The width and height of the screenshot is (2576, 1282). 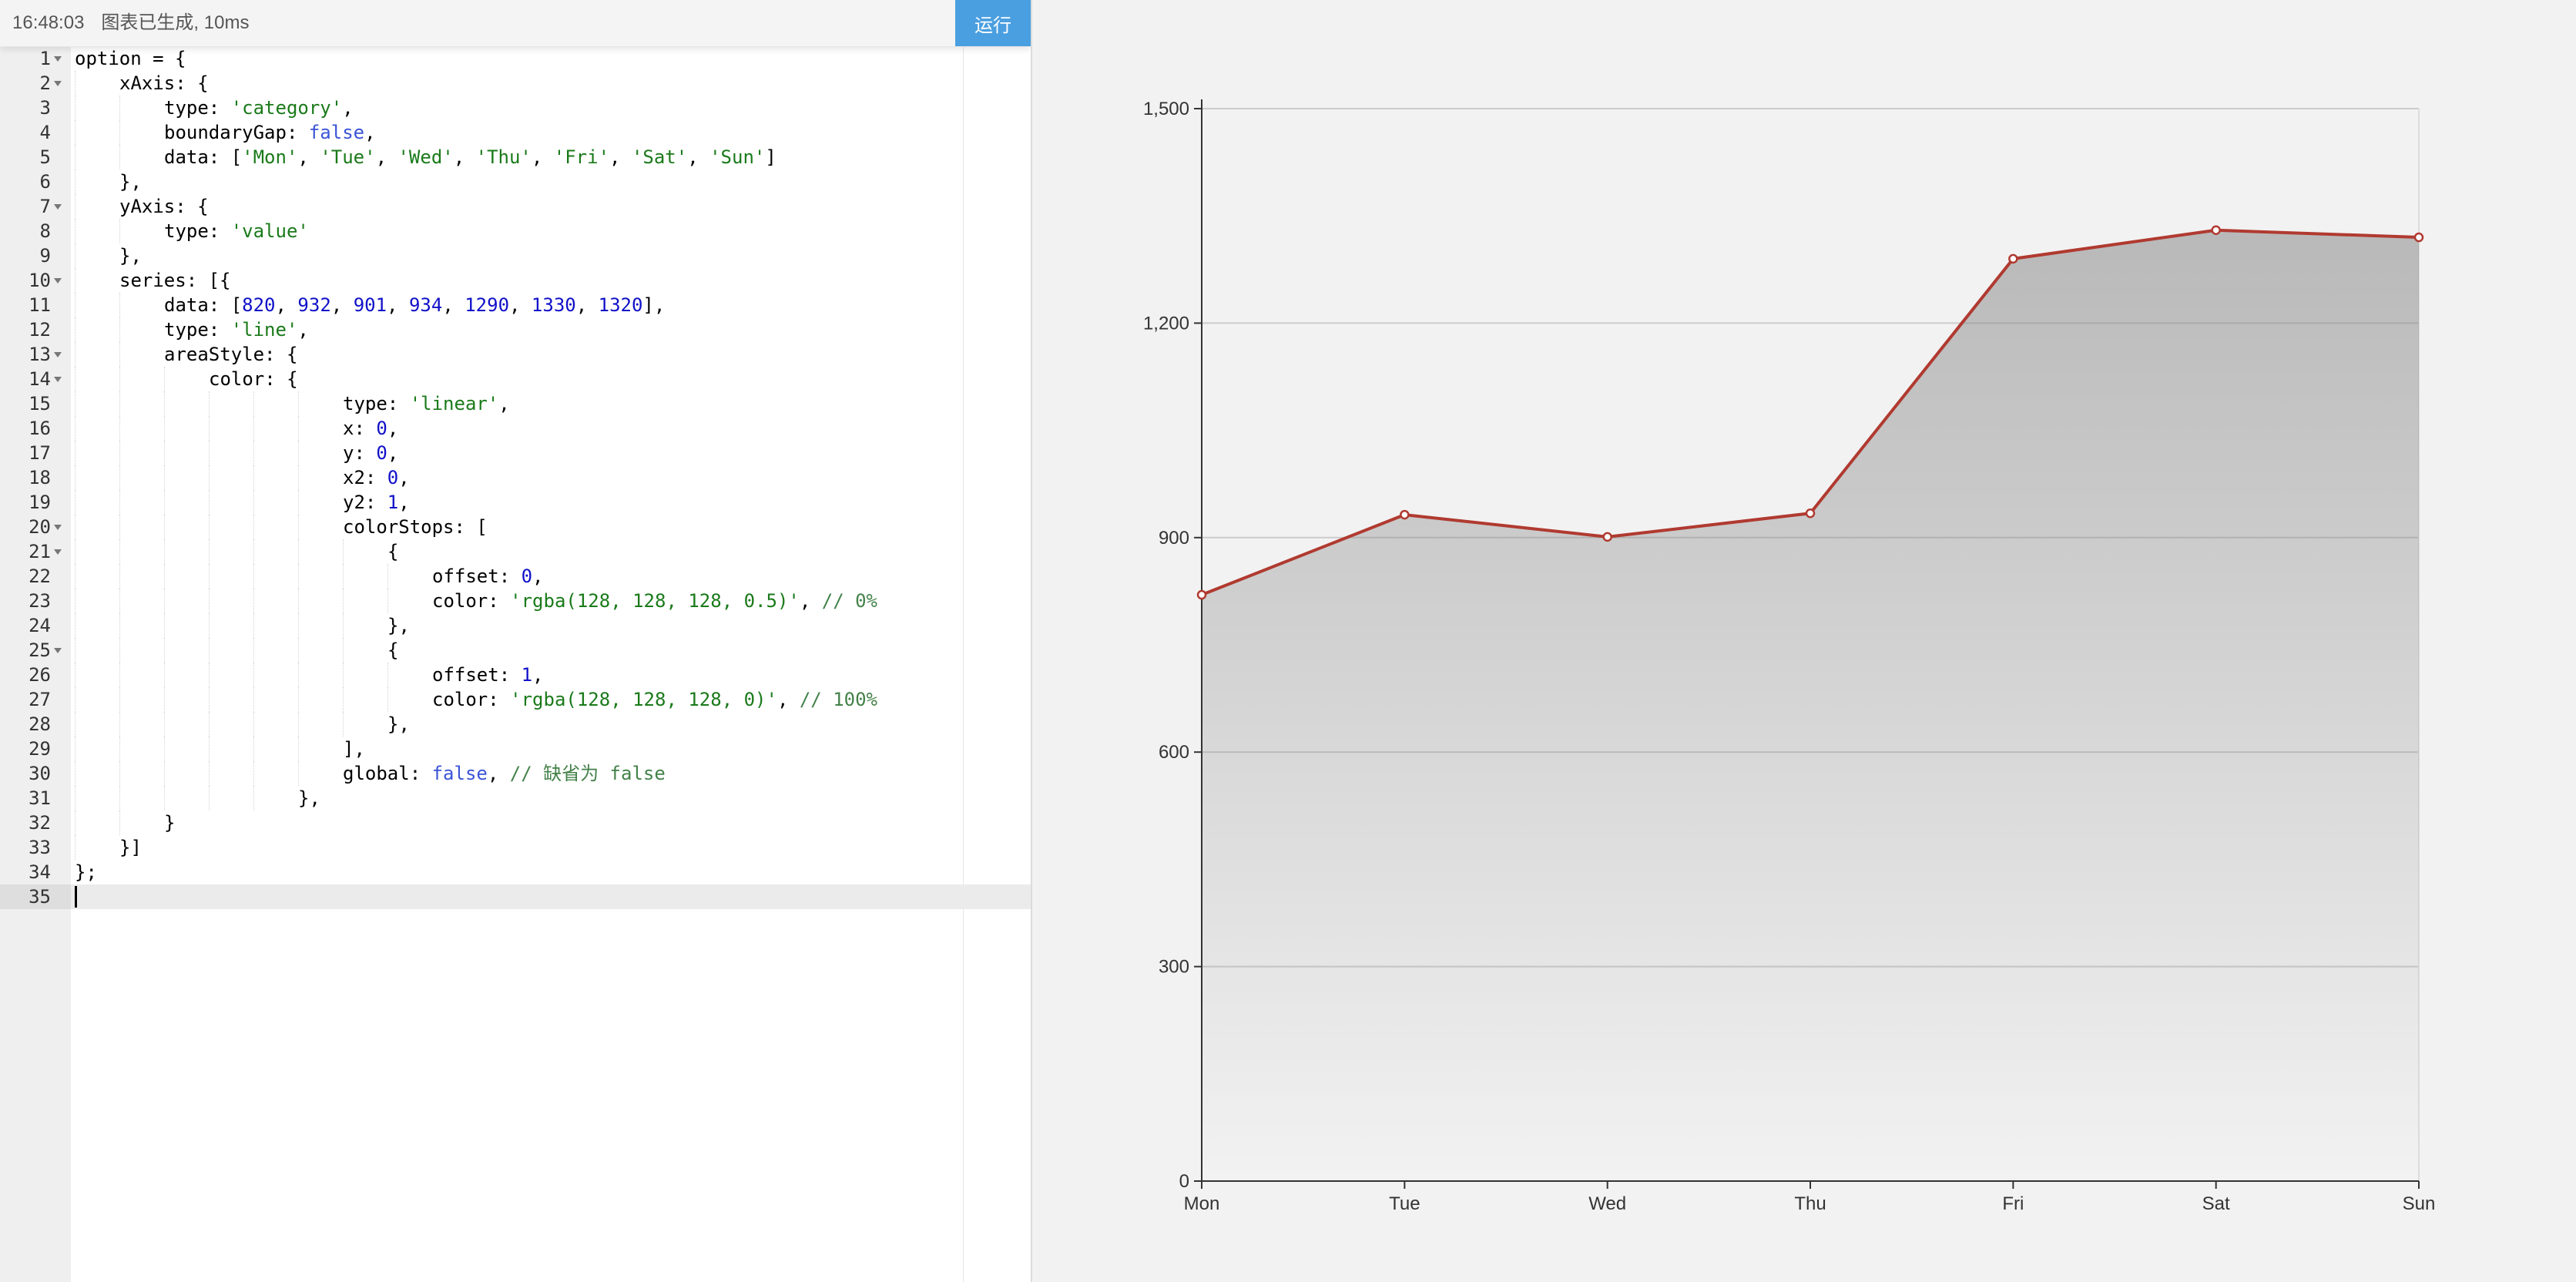 What do you see at coordinates (515, 773) in the screenshot?
I see `code-line: 30 global: false, // 缺省为 false` at bounding box center [515, 773].